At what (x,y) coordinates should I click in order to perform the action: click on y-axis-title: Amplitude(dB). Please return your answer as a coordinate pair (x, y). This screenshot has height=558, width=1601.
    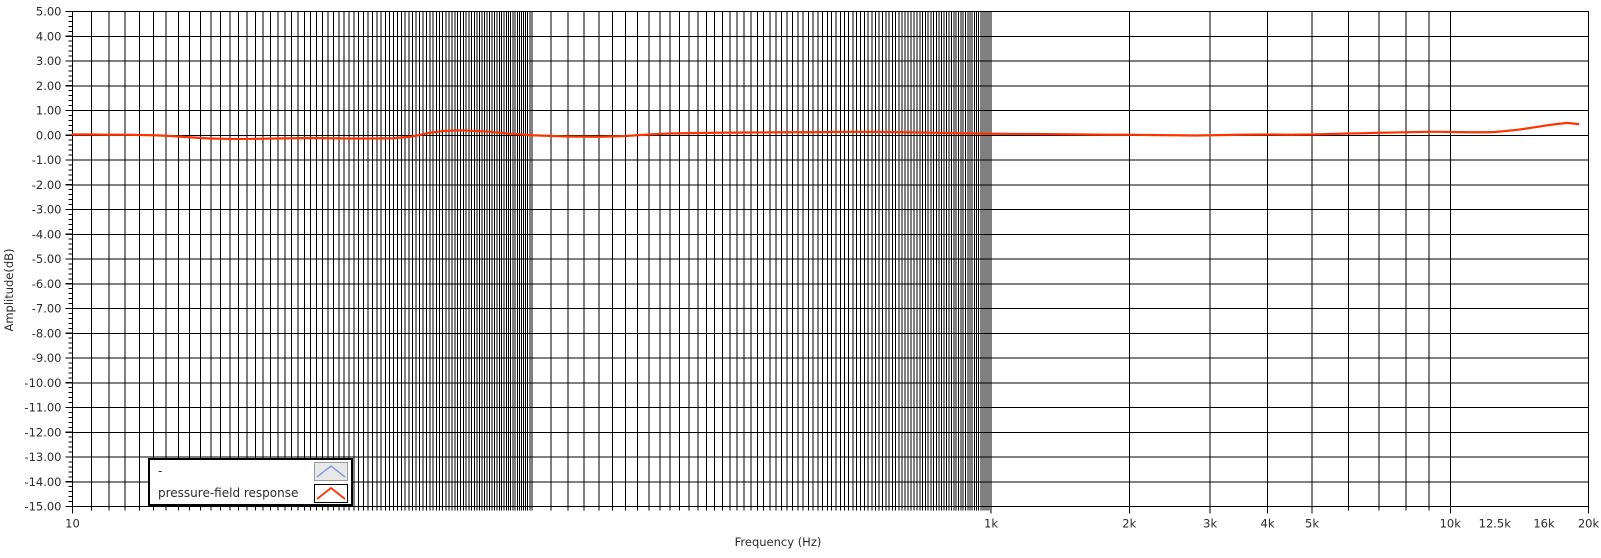
    Looking at the image, I should click on (9, 289).